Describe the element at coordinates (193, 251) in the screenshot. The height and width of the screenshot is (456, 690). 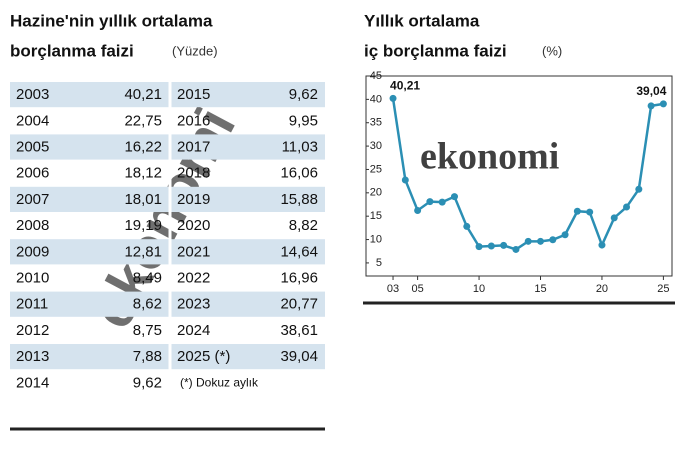
I see `year-cell: 2021` at that location.